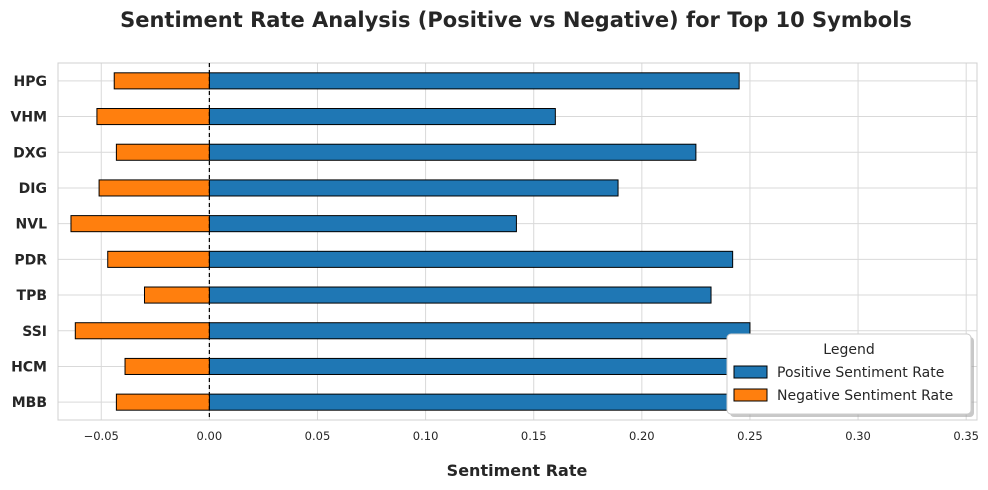  What do you see at coordinates (30, 82) in the screenshot?
I see `y-tick-label: HPG` at bounding box center [30, 82].